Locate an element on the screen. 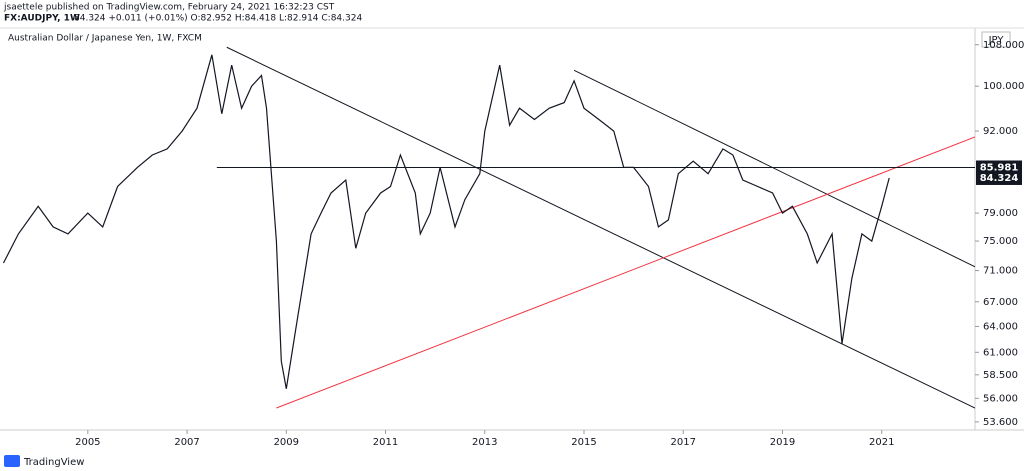 The image size is (1024, 471). brand: TradingView is located at coordinates (53, 462).